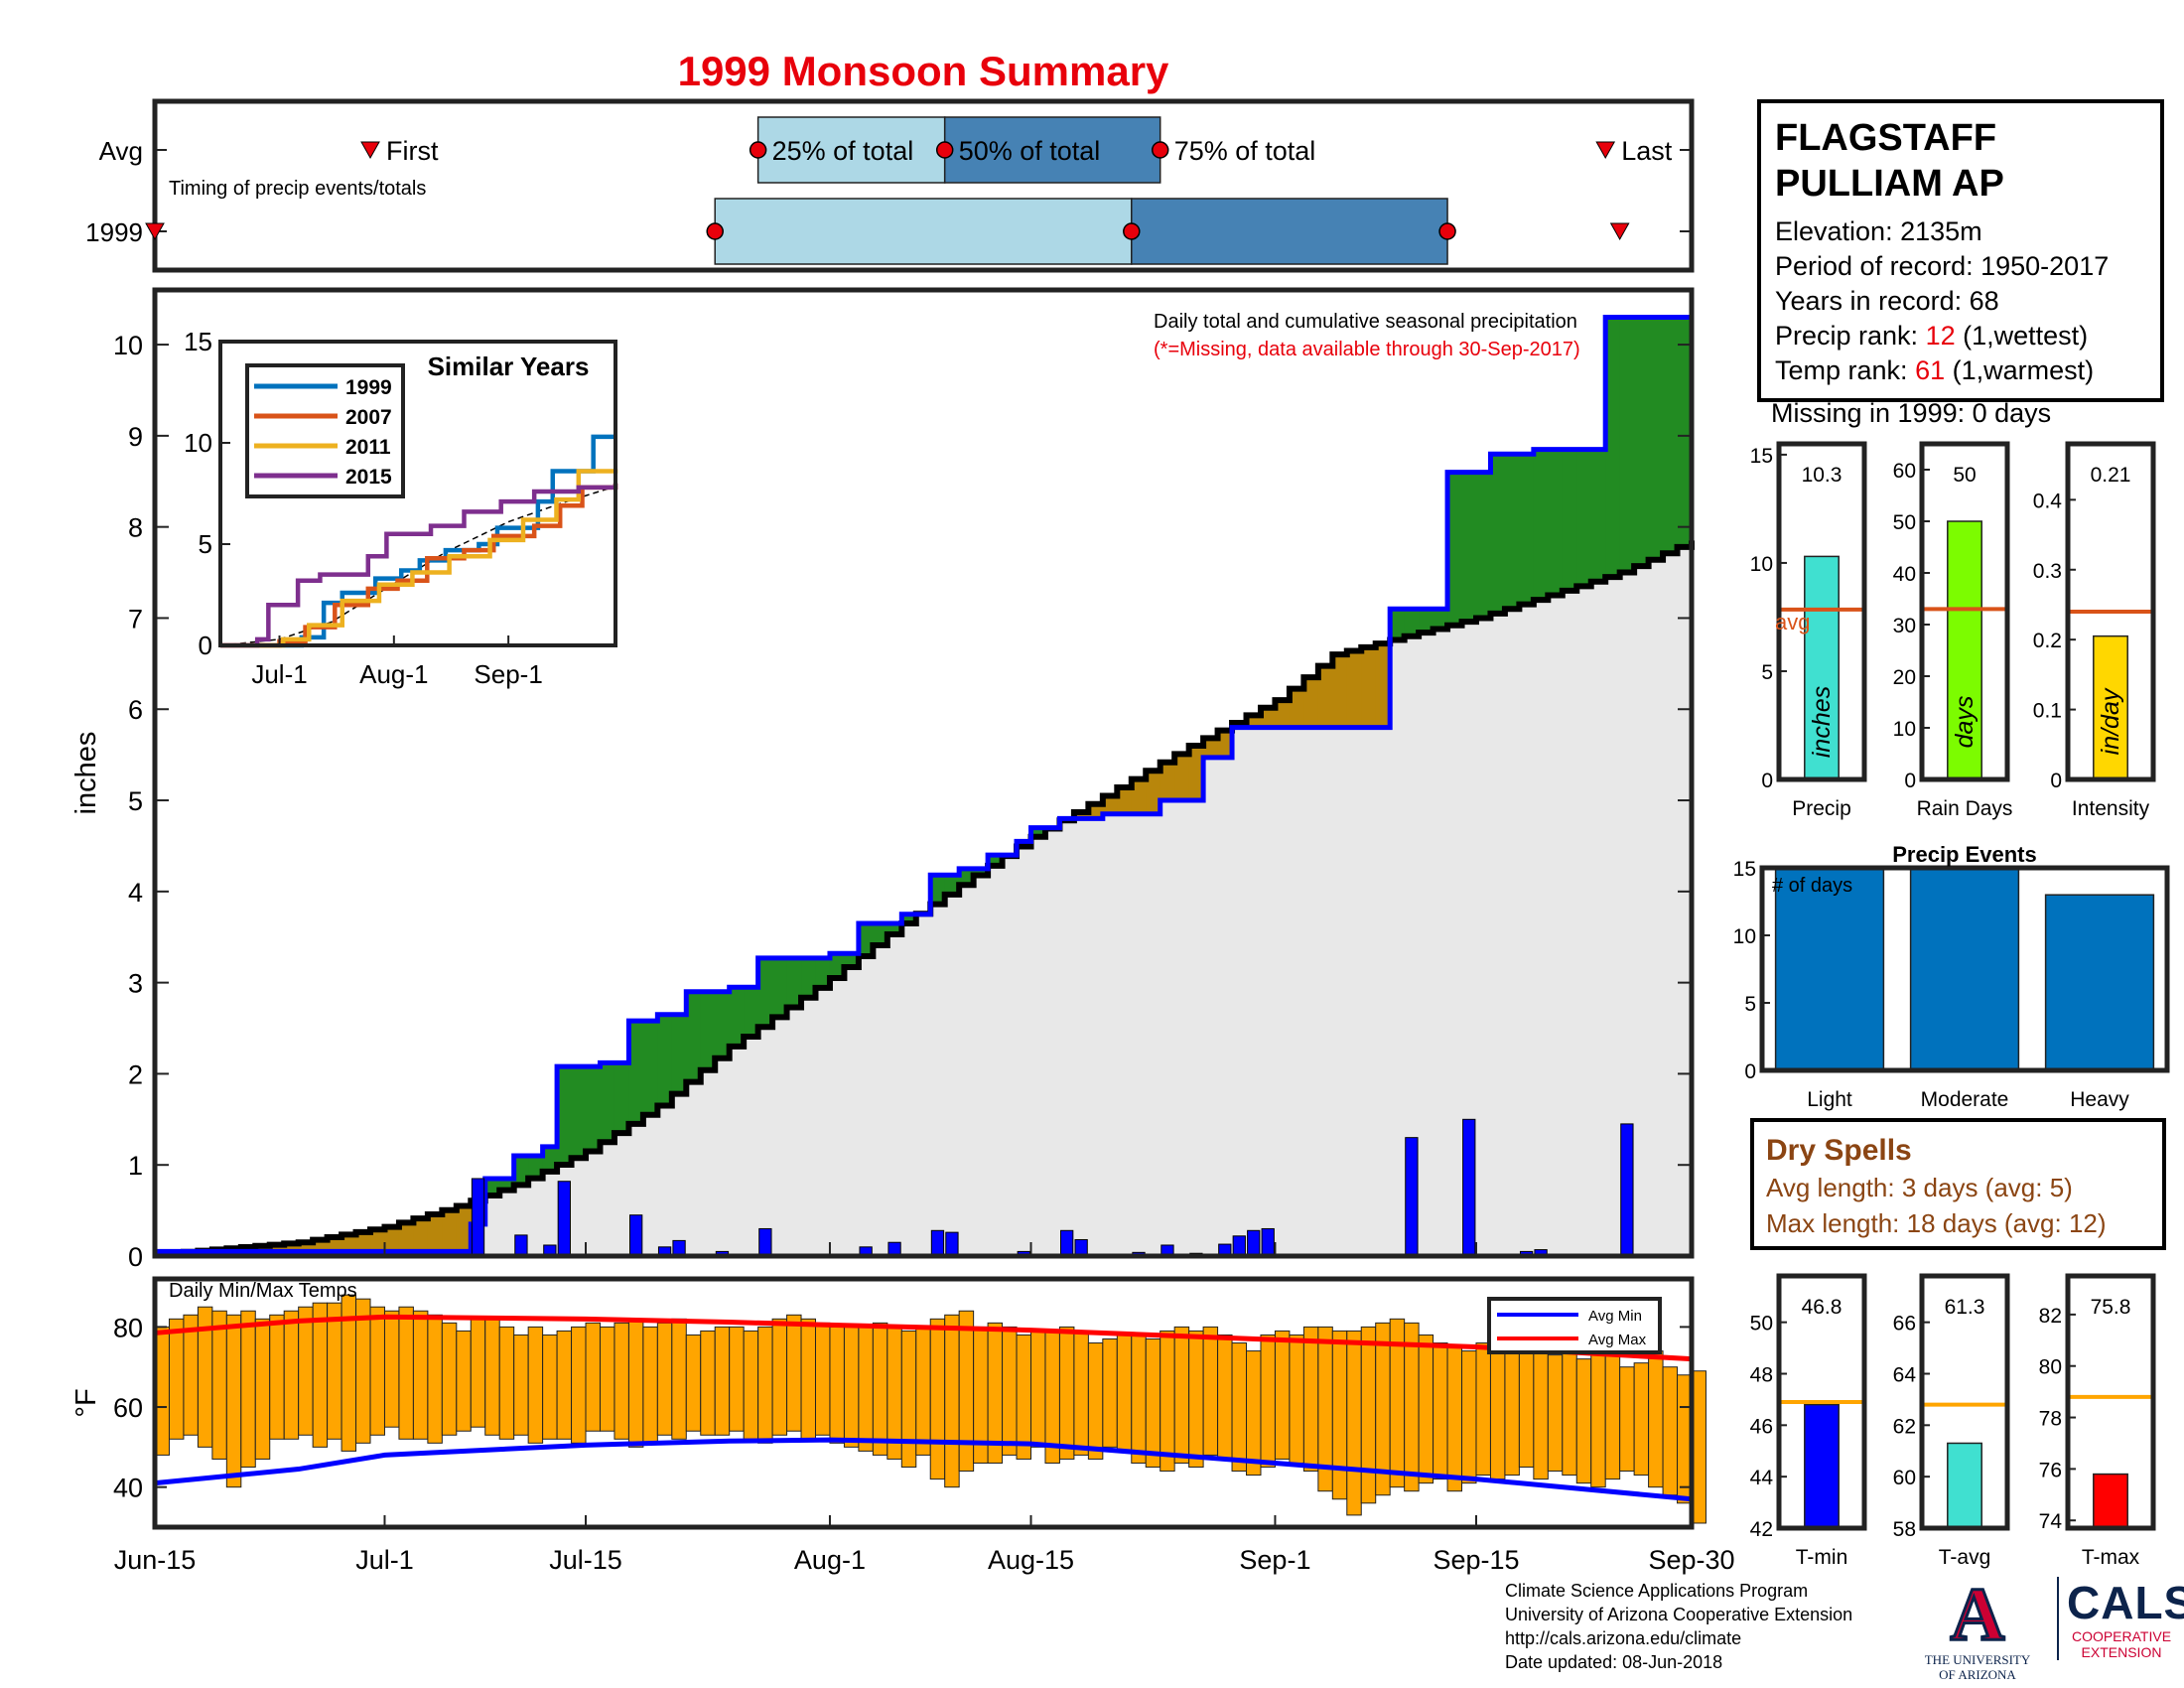  I want to click on y-tick-label: 9, so click(135, 437).